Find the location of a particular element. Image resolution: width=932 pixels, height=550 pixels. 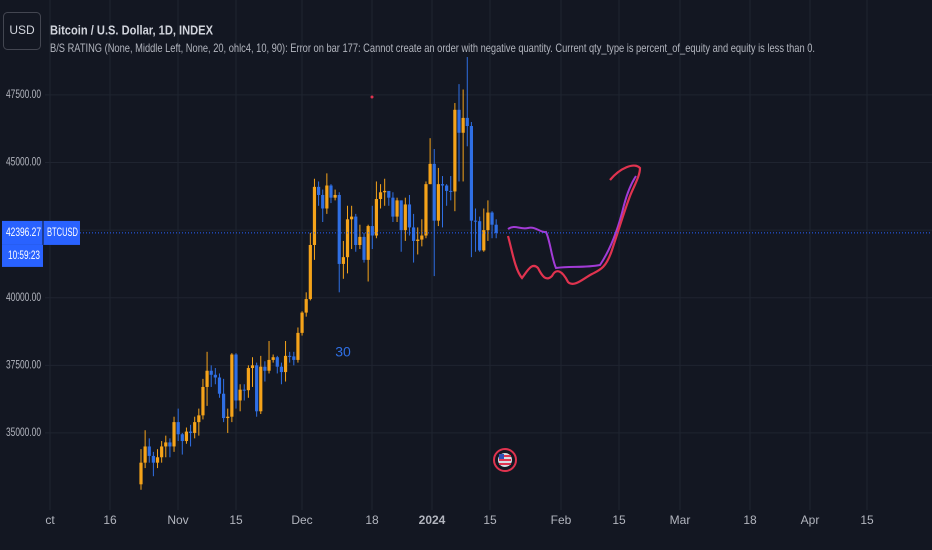

x-tick-label: Apr is located at coordinates (810, 520).